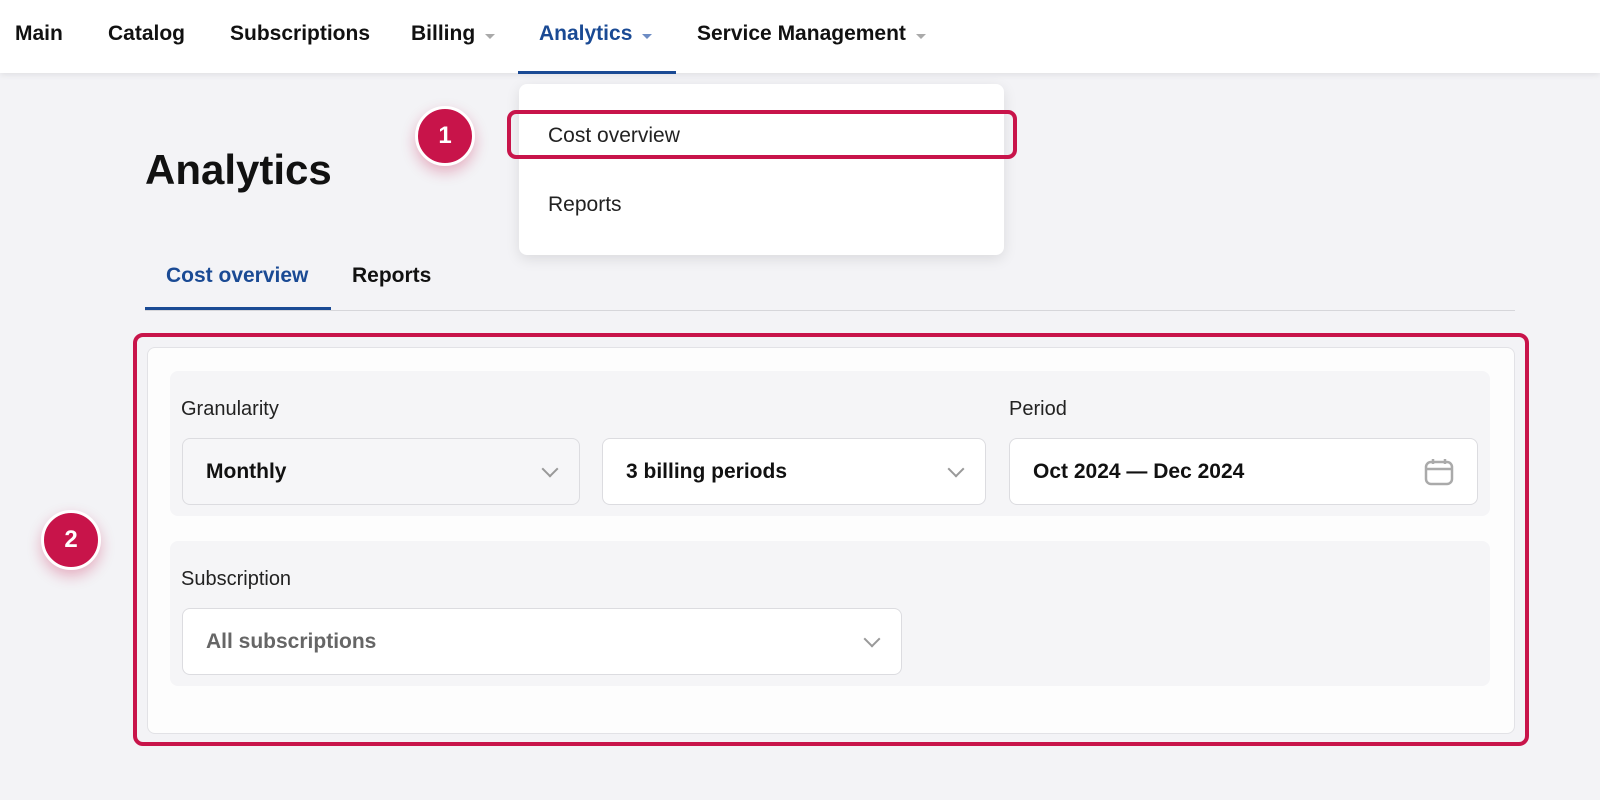  I want to click on period-label: Period, so click(1038, 409).